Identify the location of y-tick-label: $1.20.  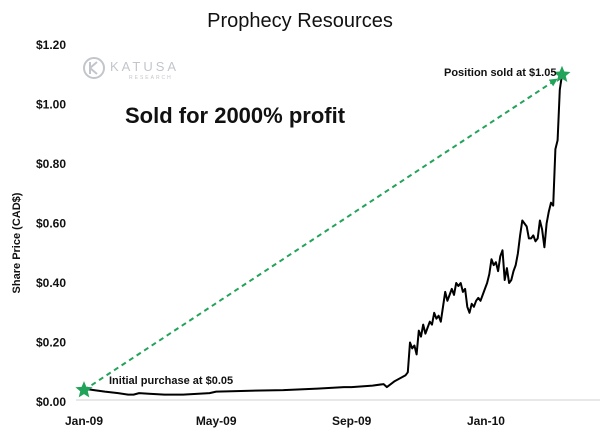
(51, 45).